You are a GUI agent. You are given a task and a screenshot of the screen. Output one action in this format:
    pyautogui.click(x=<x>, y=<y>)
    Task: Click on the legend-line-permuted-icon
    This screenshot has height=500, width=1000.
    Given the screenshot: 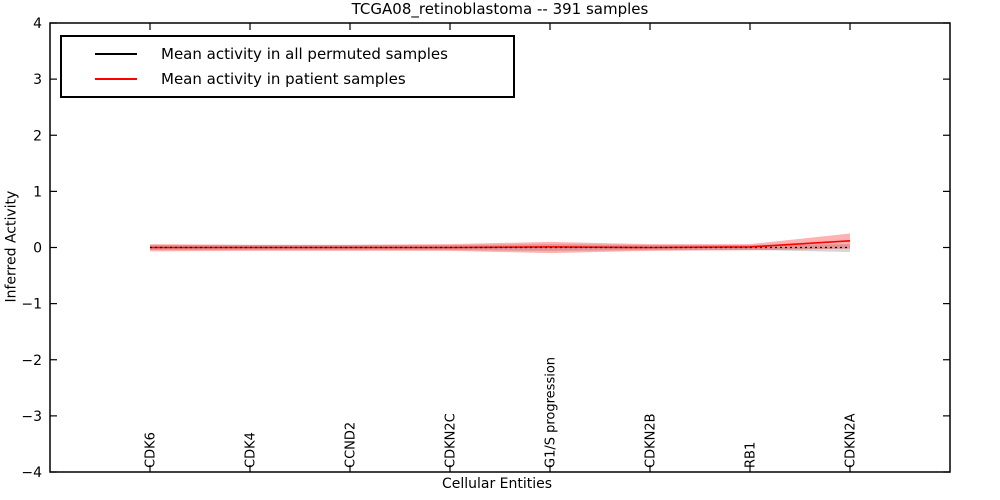 What is the action you would take?
    pyautogui.click(x=116, y=53)
    